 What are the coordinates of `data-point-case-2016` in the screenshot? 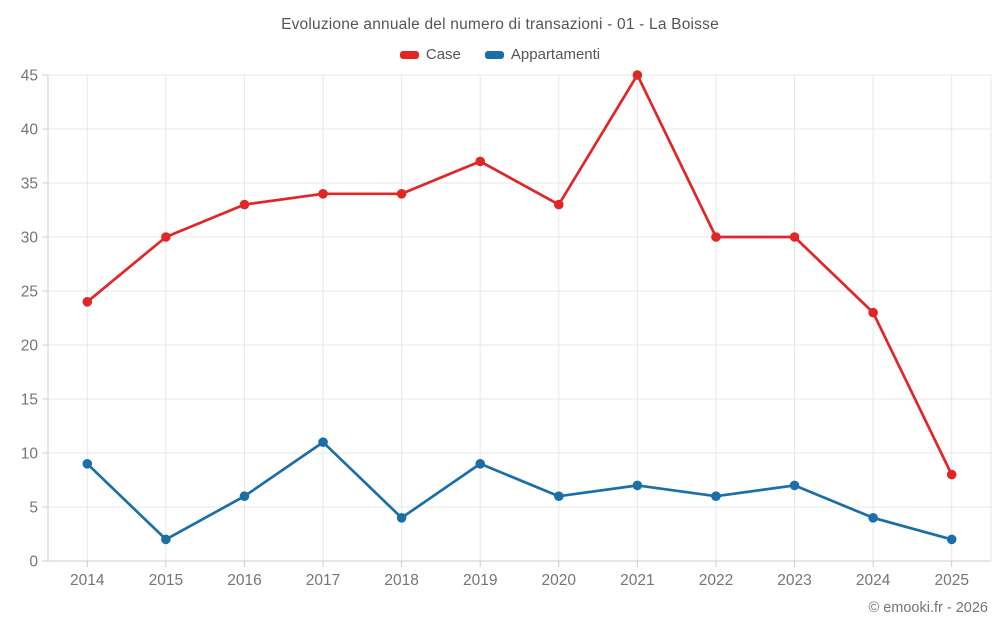 It's located at (244, 204).